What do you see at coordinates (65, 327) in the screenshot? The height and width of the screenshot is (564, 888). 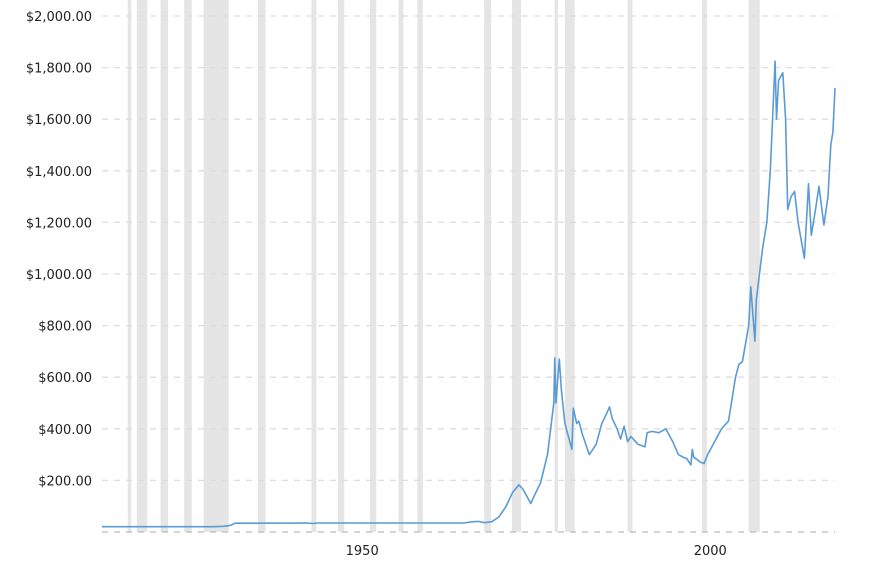 I see `y-tick-label: $800.00` at bounding box center [65, 327].